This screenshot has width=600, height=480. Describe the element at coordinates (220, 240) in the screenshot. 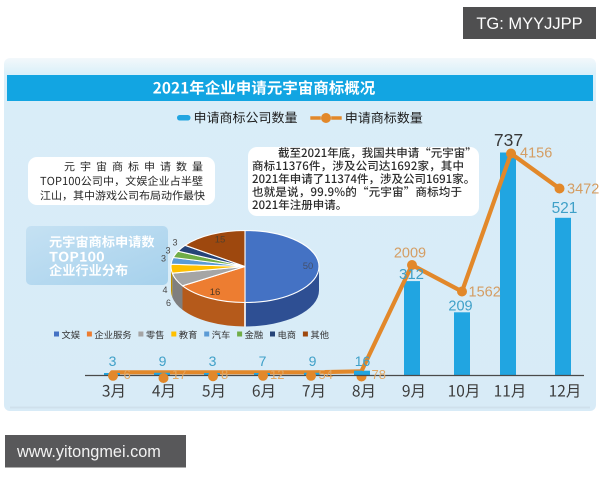

I see `svg-text: 15` at that location.